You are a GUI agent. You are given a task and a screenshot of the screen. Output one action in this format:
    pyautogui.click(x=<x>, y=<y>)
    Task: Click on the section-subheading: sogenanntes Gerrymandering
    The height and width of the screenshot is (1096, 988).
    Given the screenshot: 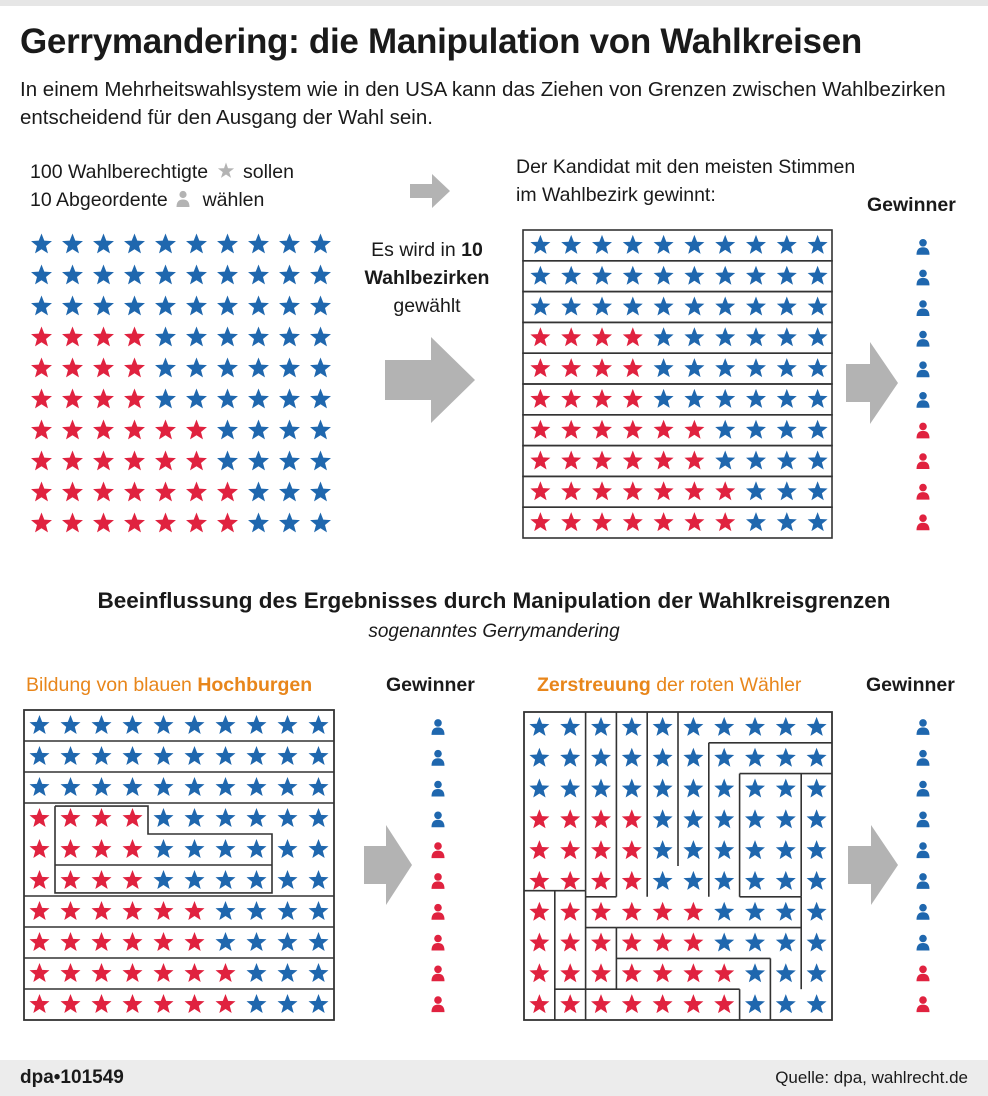 What is the action you would take?
    pyautogui.click(x=494, y=631)
    